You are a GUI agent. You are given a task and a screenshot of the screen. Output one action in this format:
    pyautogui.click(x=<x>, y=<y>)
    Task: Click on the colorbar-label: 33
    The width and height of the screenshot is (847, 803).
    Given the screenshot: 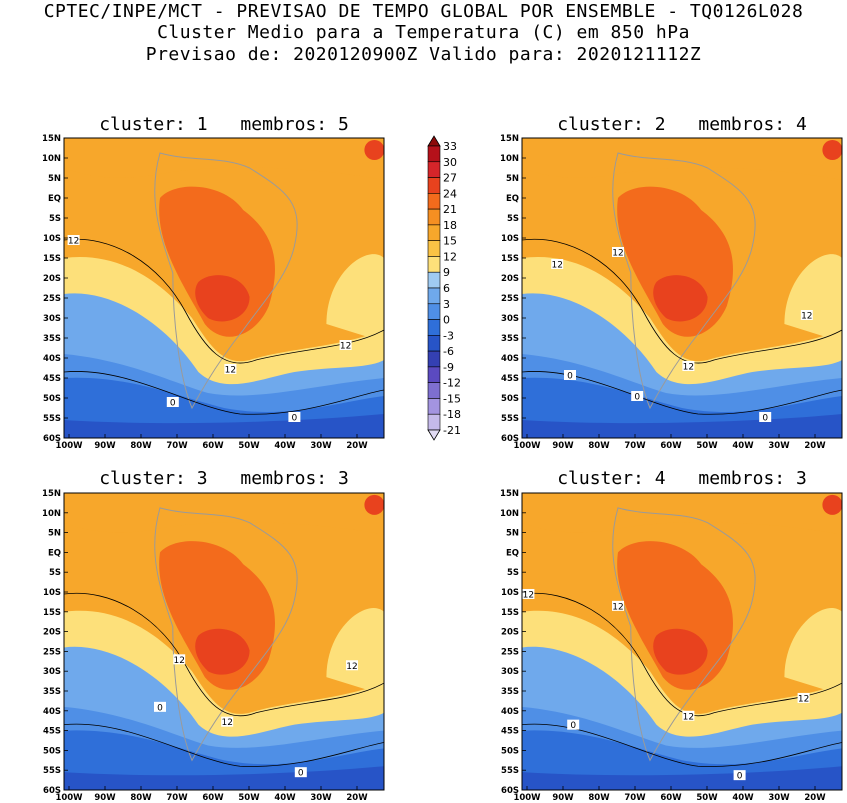 What is the action you would take?
    pyautogui.click(x=450, y=146)
    